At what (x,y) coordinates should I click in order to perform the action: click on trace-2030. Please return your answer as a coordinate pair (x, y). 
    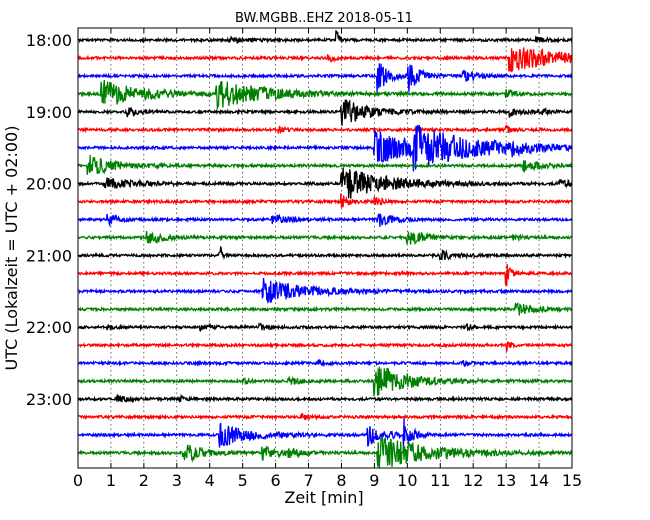
    Looking at the image, I should click on (325, 220).